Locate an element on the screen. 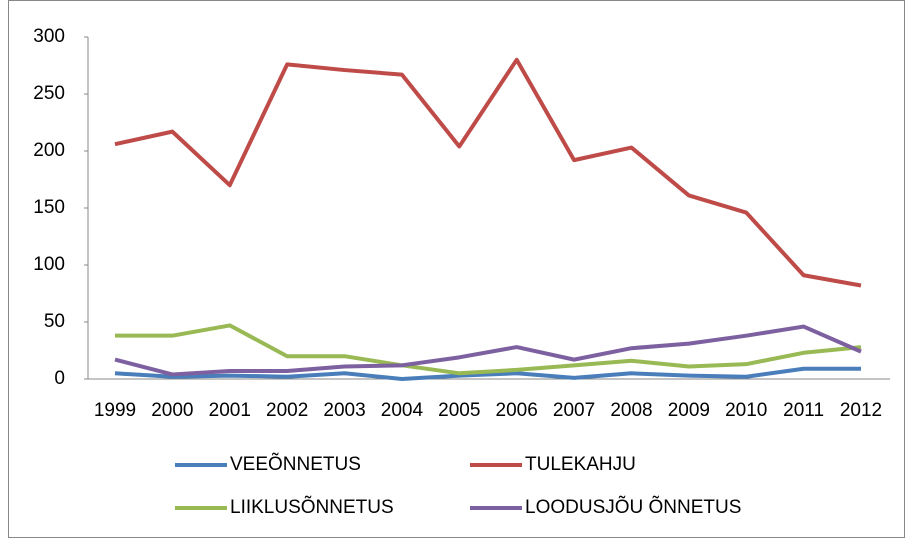  x-tick-label: 1999 is located at coordinates (115, 410).